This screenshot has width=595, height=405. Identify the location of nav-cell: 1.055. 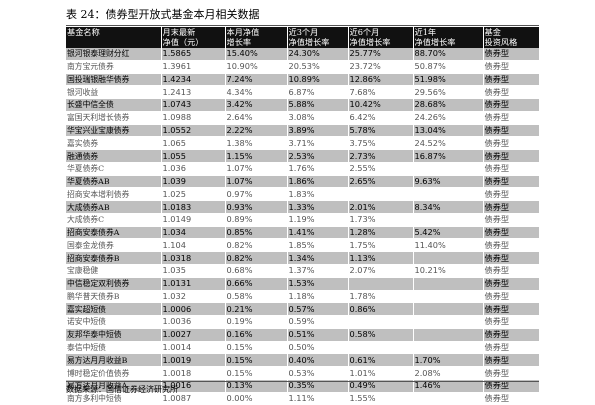
(193, 156).